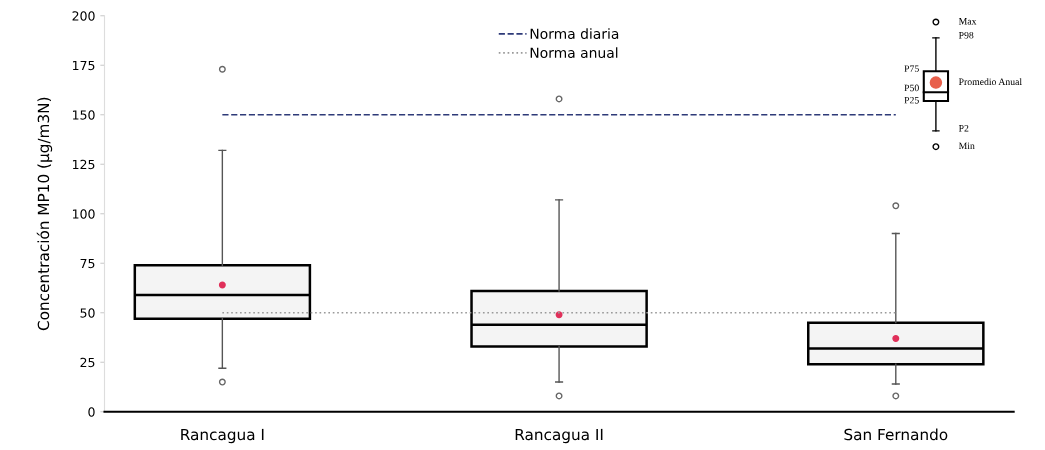  What do you see at coordinates (963, 128) in the screenshot?
I see `text: P2` at bounding box center [963, 128].